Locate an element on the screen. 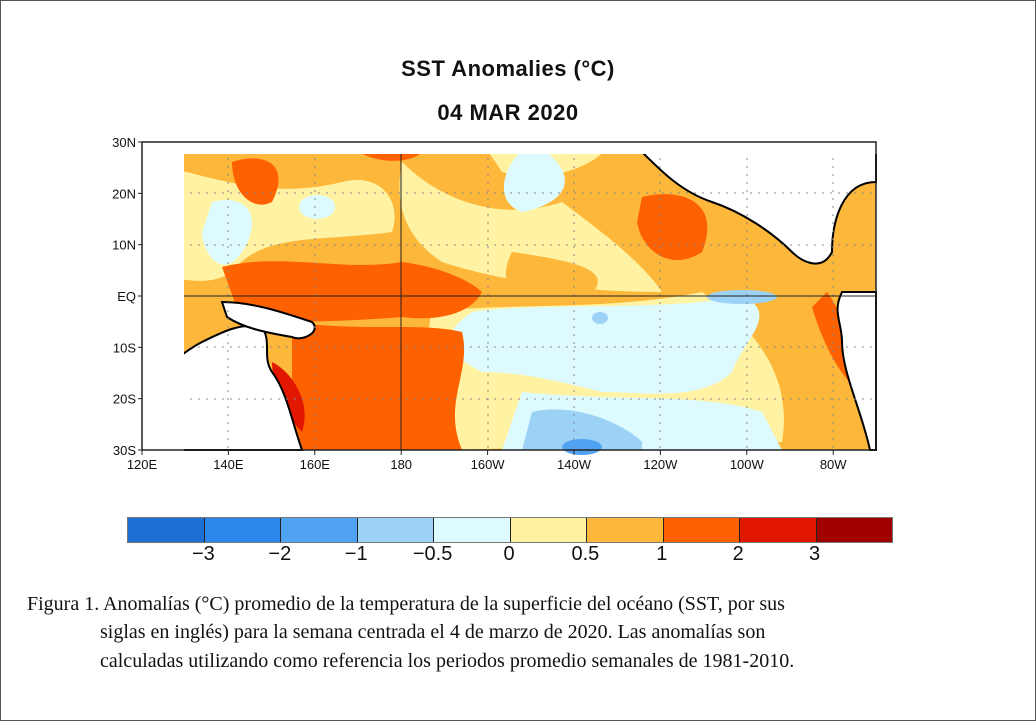 Image resolution: width=1036 pixels, height=721 pixels. lon-label: 120W is located at coordinates (660, 464).